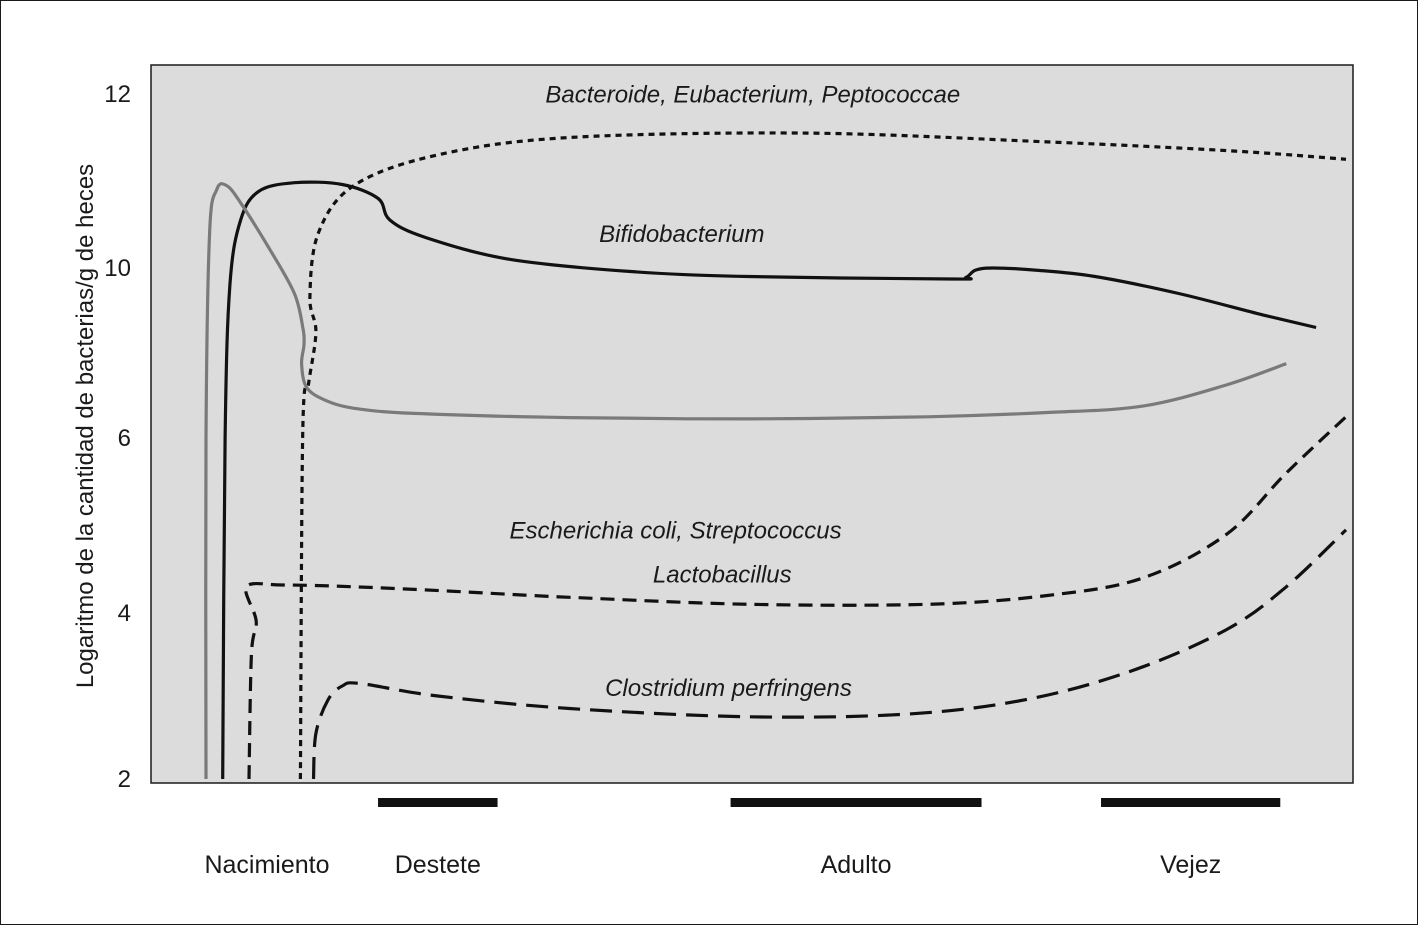  What do you see at coordinates (124, 779) in the screenshot?
I see `y-tick-label: 2` at bounding box center [124, 779].